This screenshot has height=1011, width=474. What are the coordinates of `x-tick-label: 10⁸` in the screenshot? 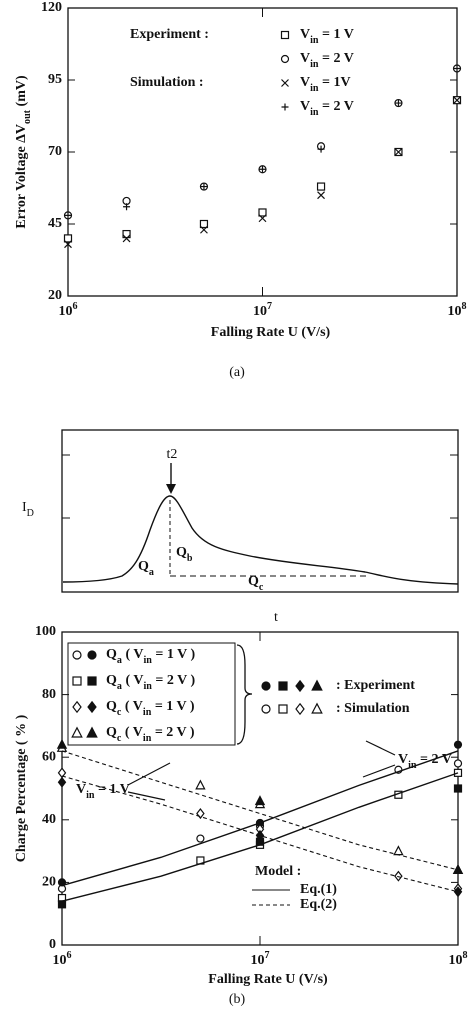 It's located at (457, 959).